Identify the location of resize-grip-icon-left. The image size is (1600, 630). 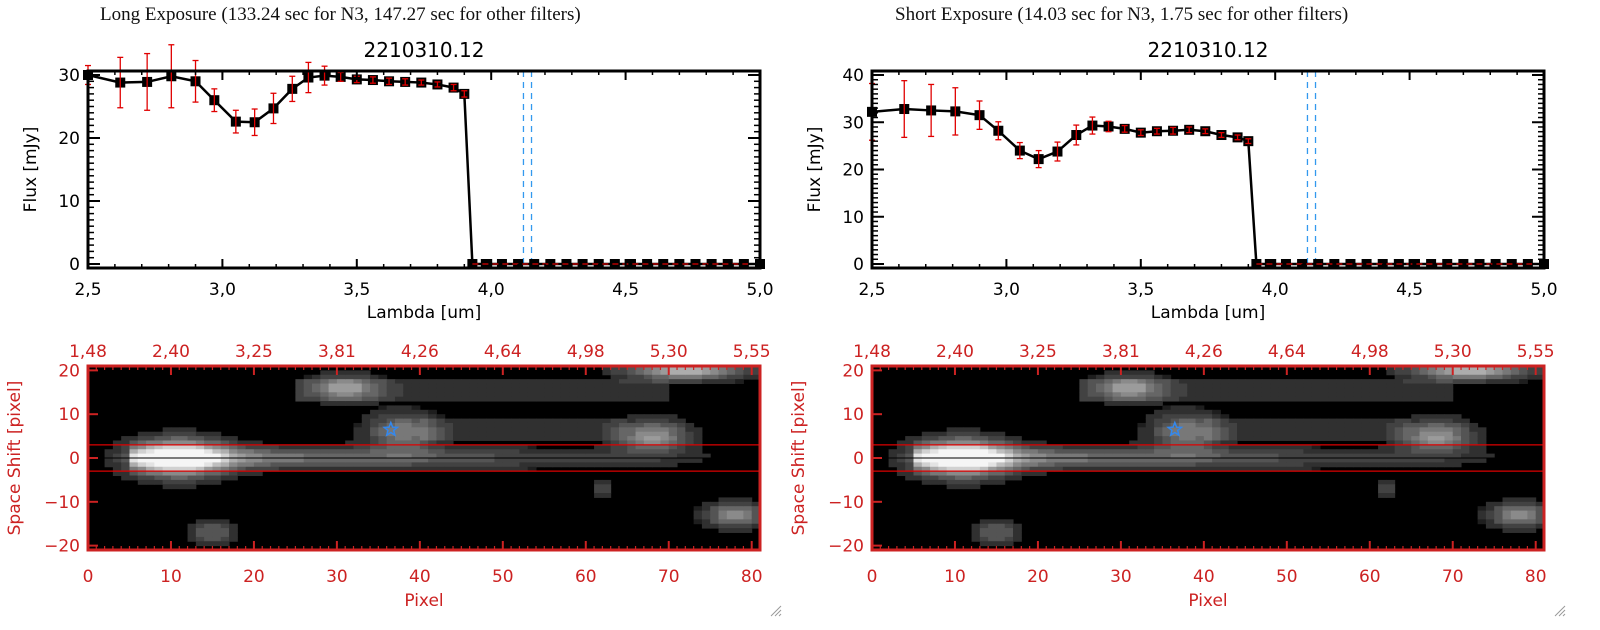
(776, 611).